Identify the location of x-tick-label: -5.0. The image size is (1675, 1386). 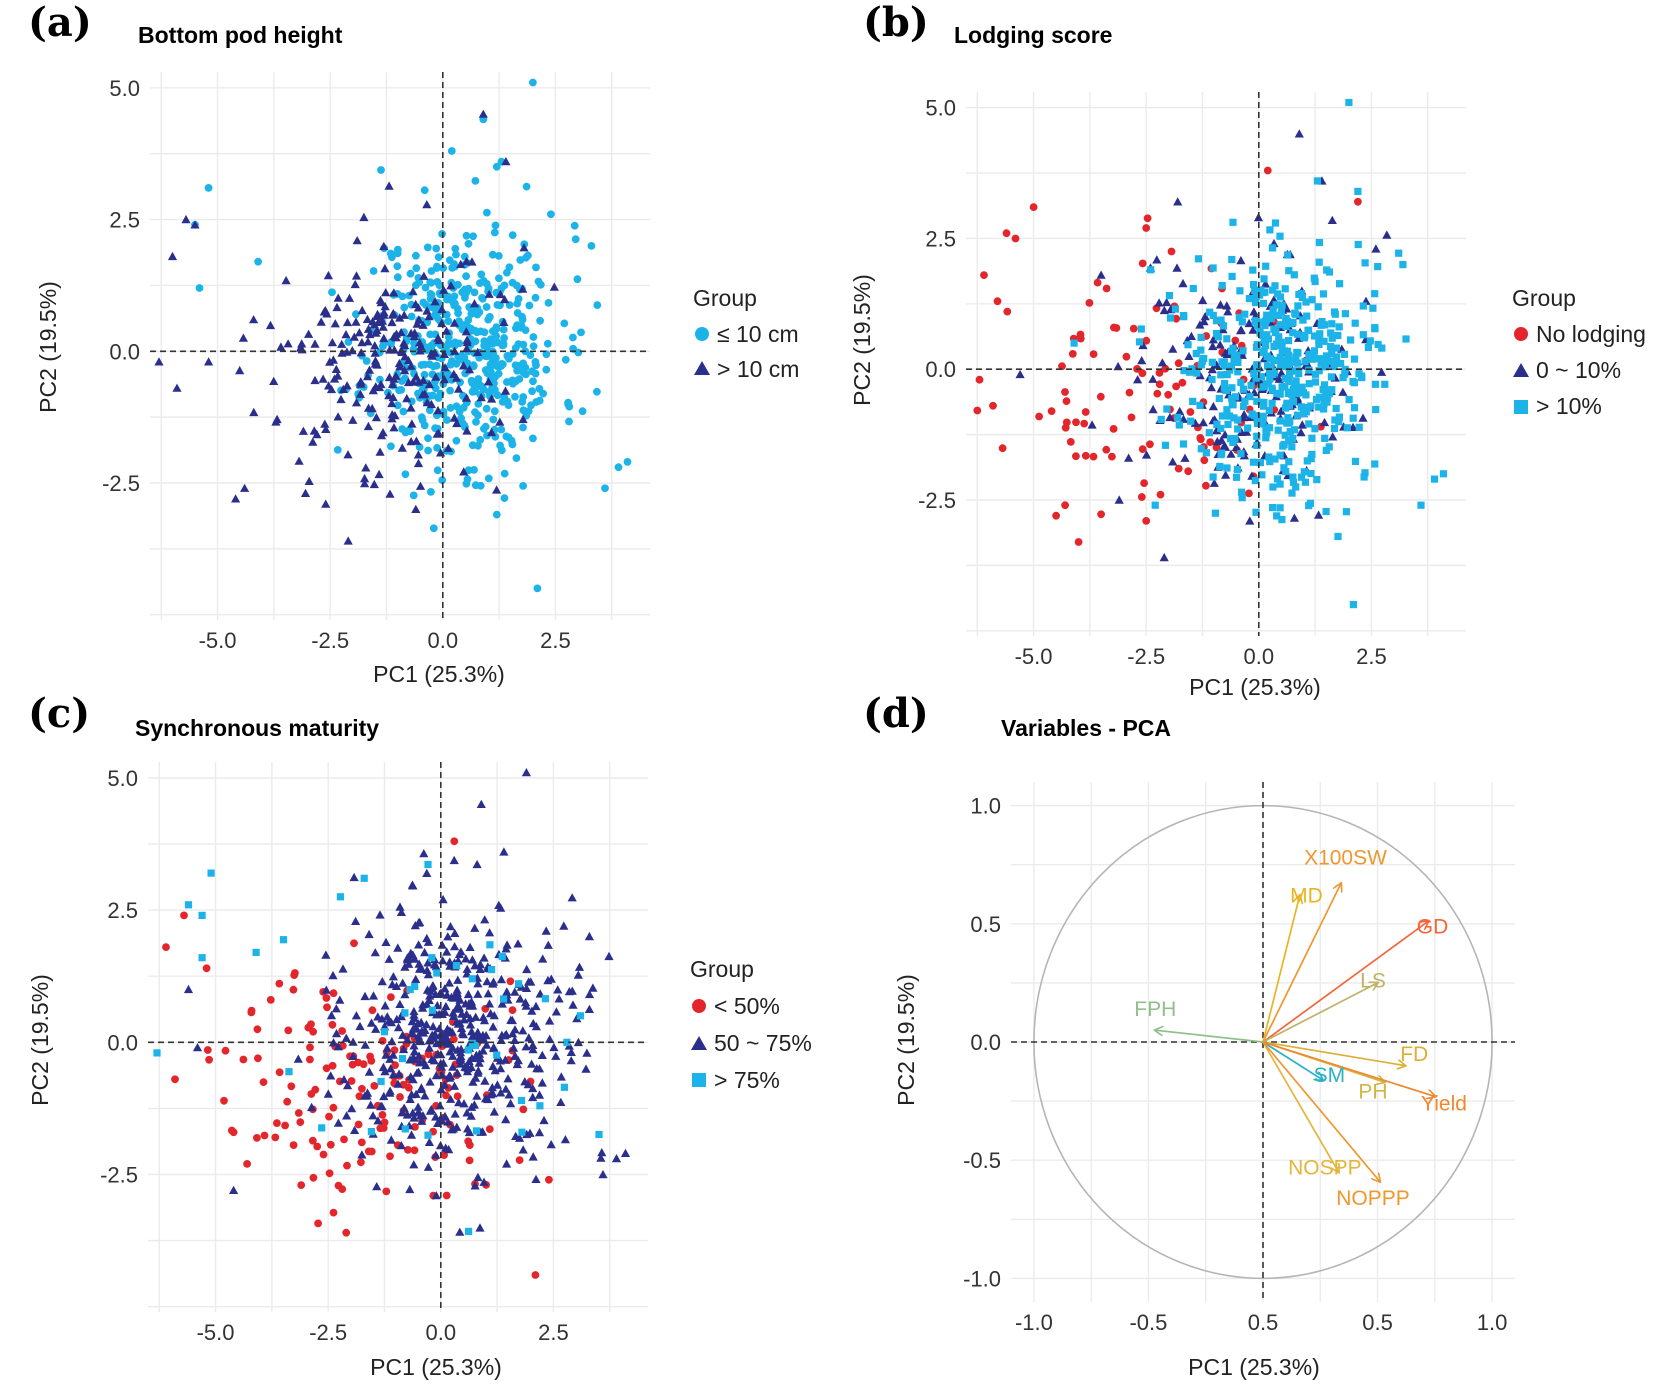
(216, 1332).